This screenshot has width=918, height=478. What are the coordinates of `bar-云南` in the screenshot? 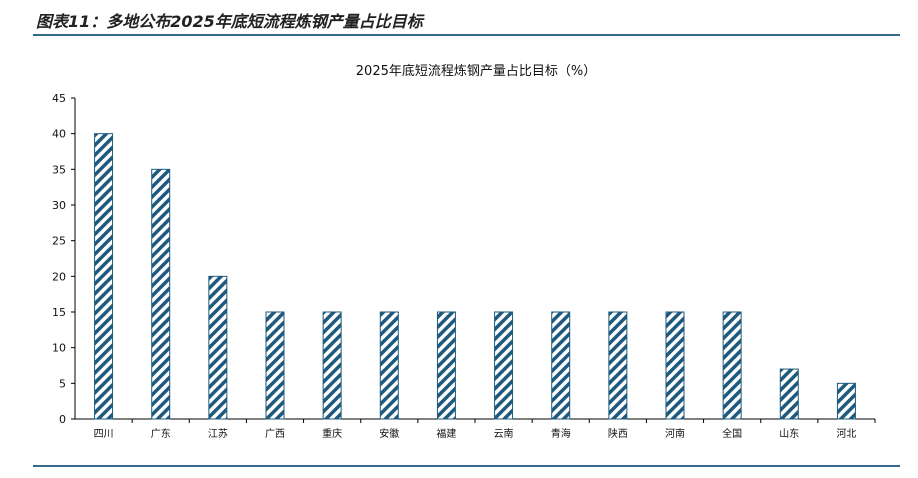 It's located at (504, 365).